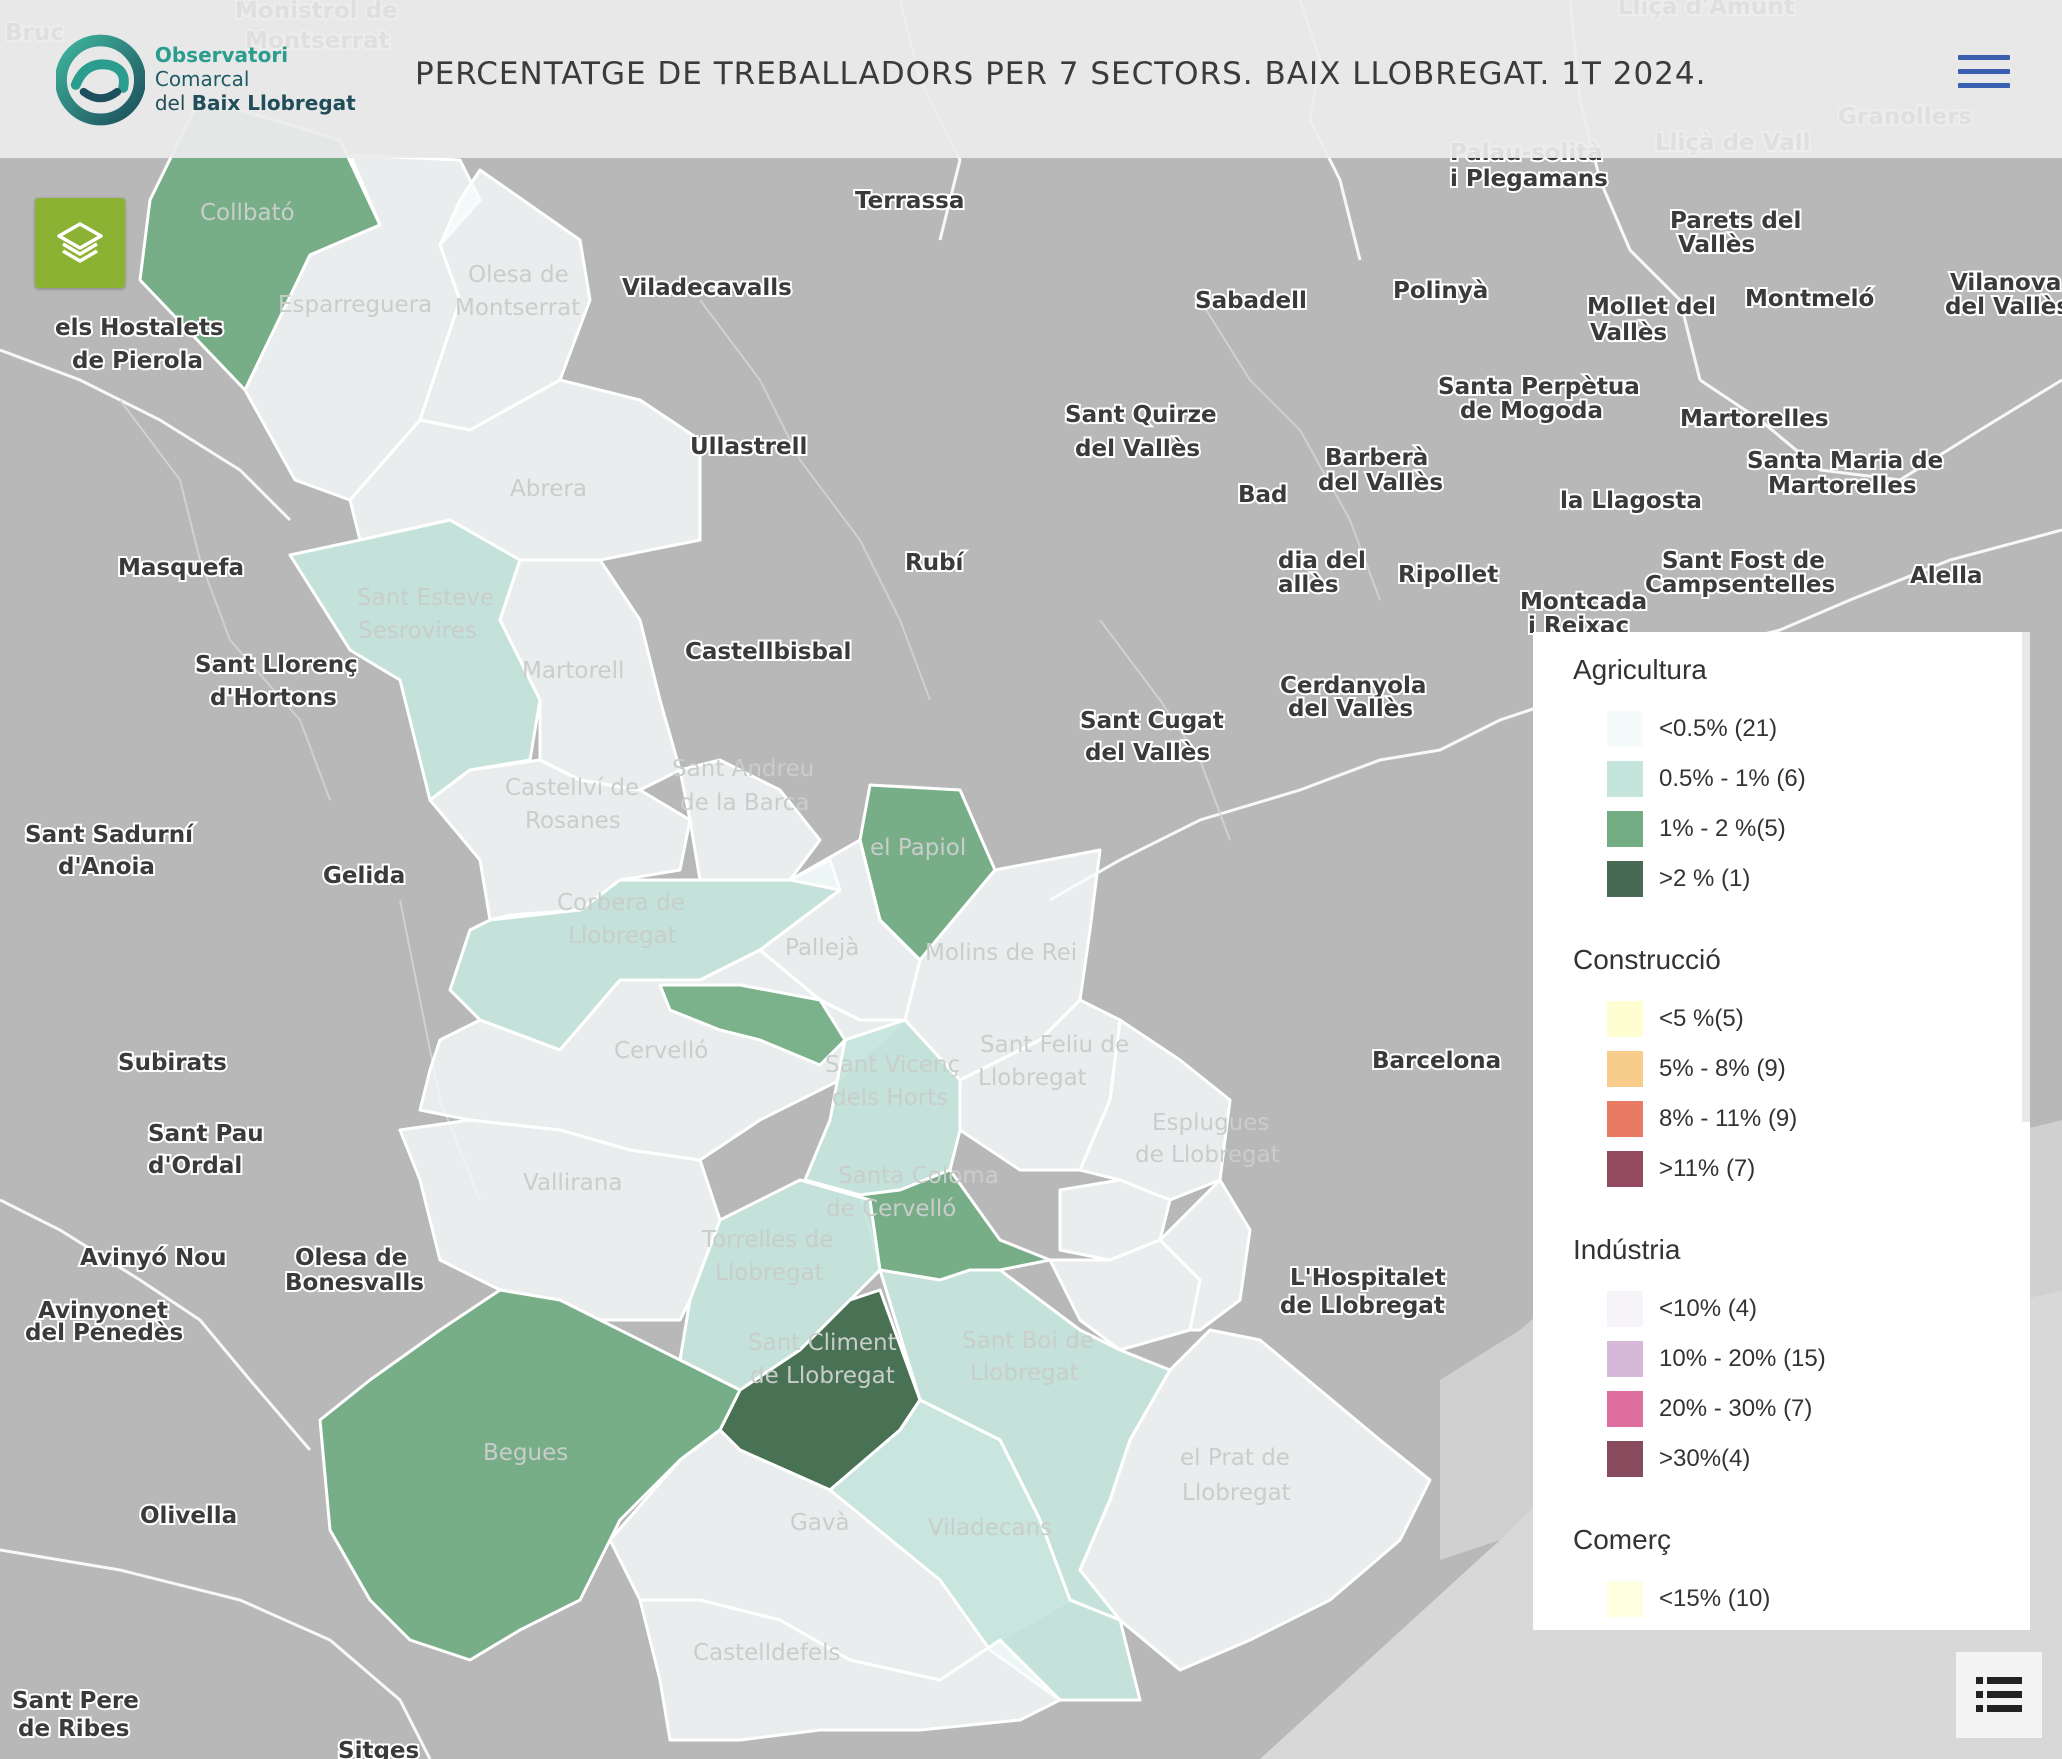 This screenshot has width=2062, height=1759. What do you see at coordinates (530, 1475) in the screenshot?
I see `municipality-begues` at bounding box center [530, 1475].